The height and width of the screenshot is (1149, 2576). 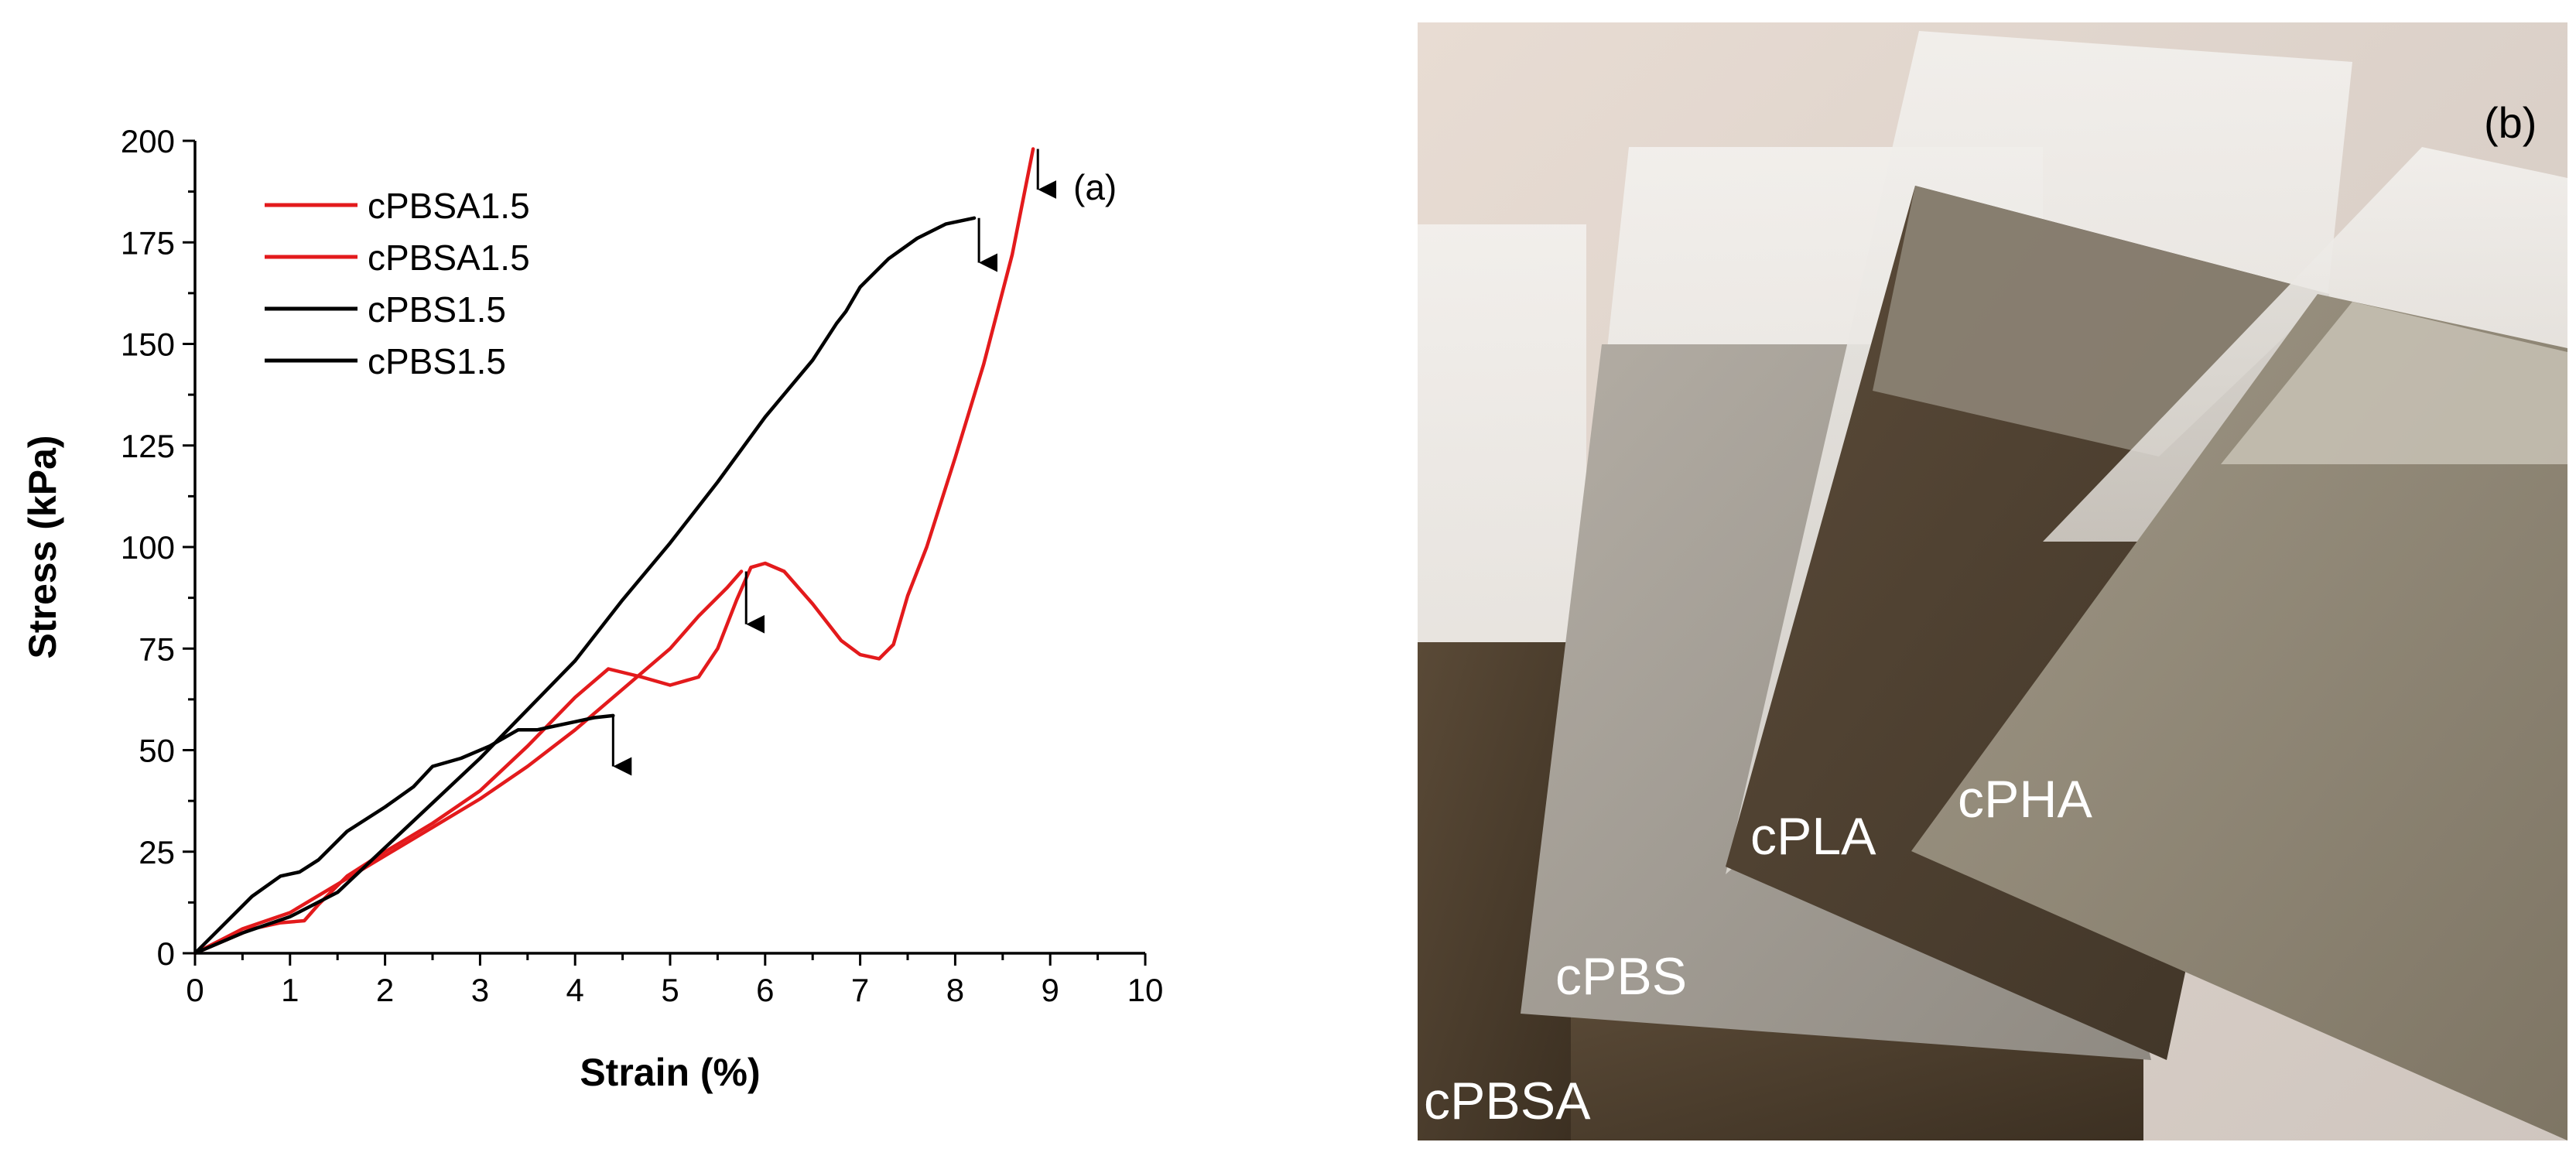 I want to click on y-tick-label: 175, so click(x=148, y=242).